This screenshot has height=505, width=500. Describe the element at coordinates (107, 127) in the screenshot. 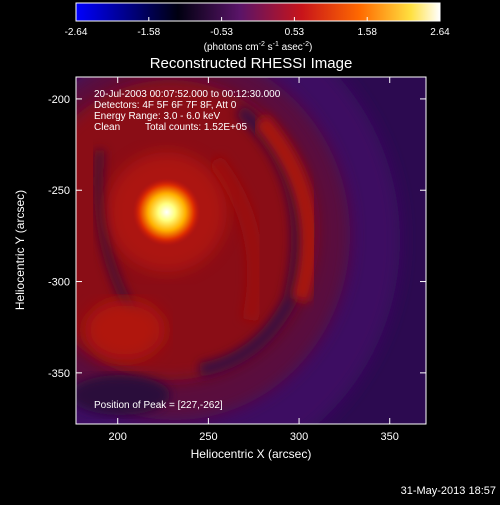

I see `annotation-method: Clean` at that location.